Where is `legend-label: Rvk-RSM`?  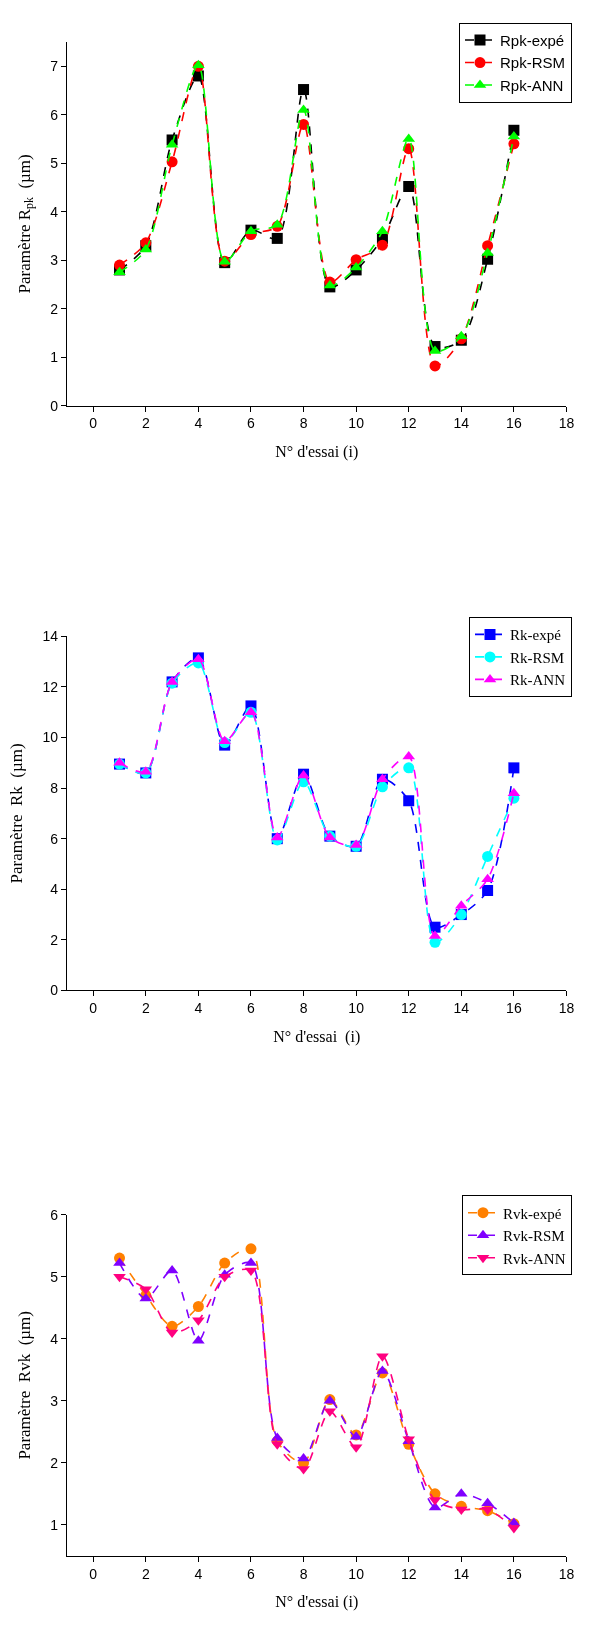 legend-label: Rvk-RSM is located at coordinates (534, 1236).